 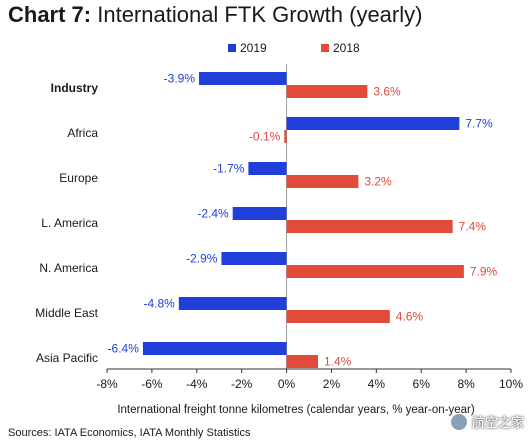 What do you see at coordinates (213, 214) in the screenshot?
I see `data-label-2019: -2.4%` at bounding box center [213, 214].